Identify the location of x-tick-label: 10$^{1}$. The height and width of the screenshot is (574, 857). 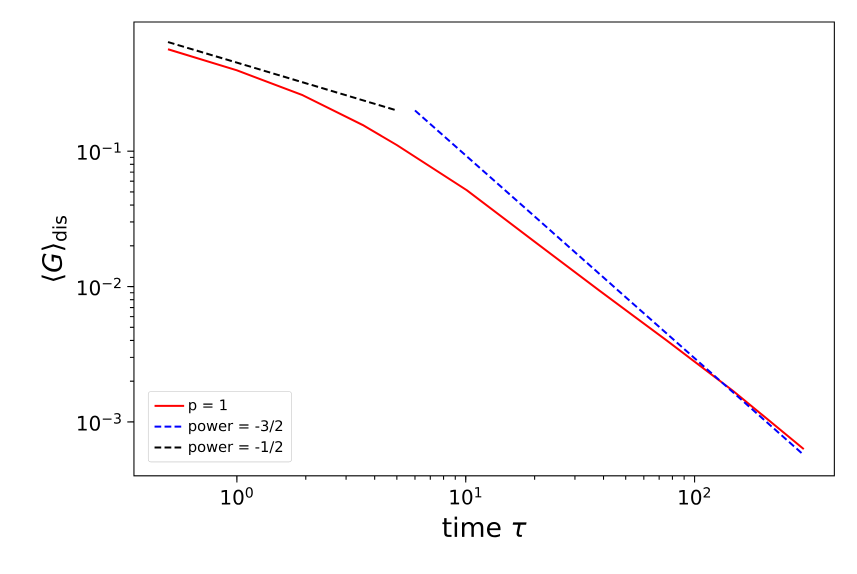
(466, 495).